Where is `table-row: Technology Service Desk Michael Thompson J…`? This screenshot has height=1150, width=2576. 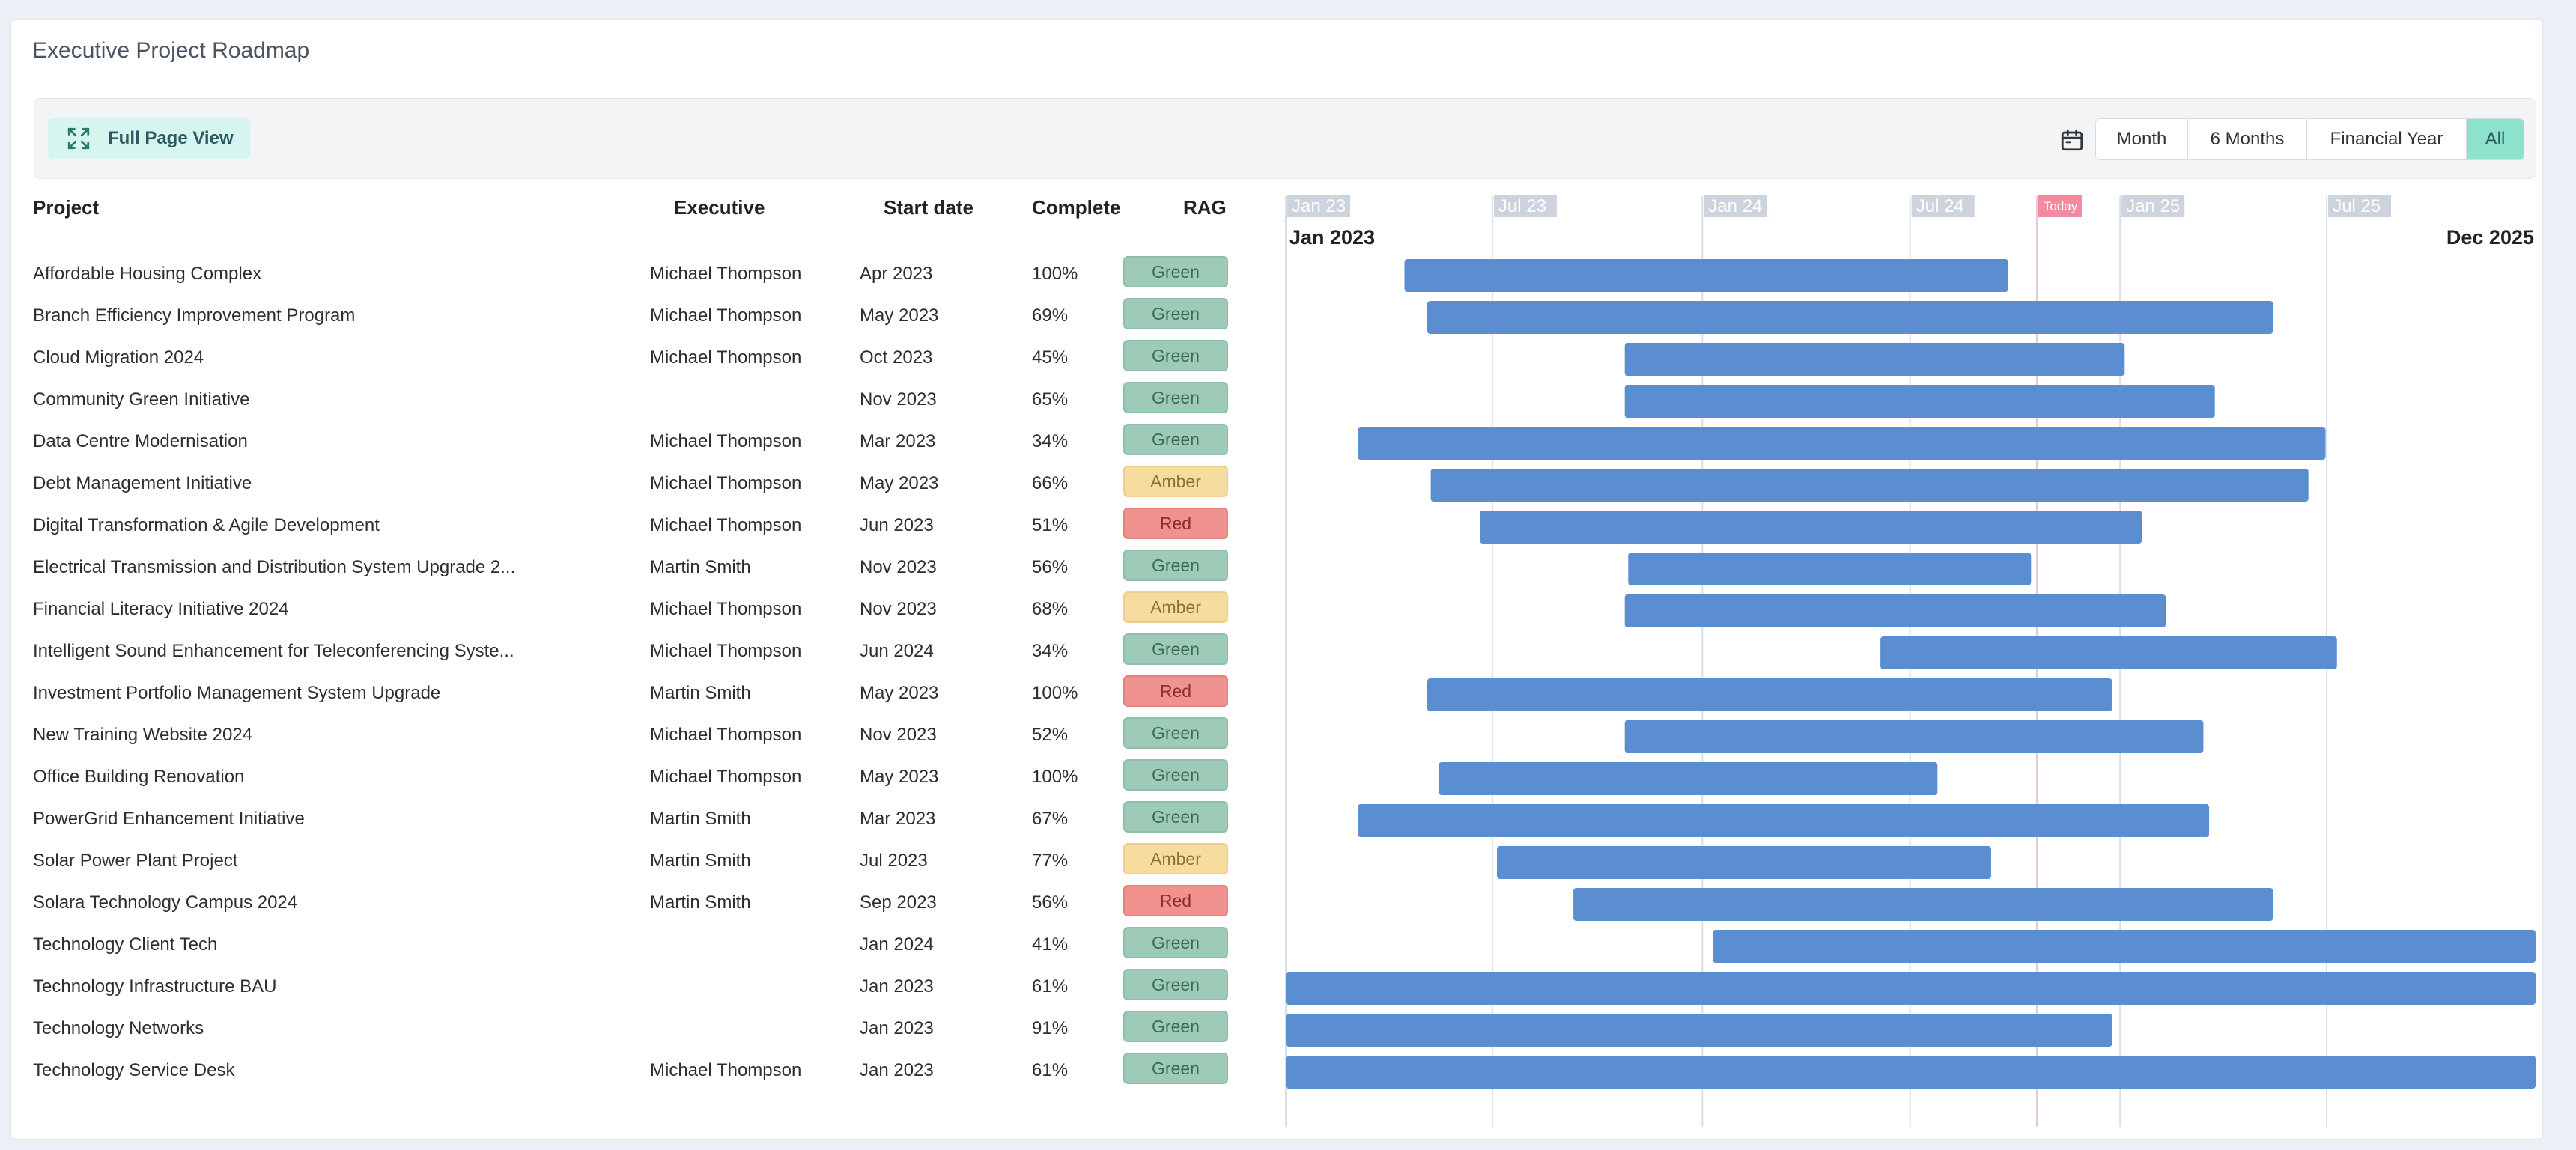 table-row: Technology Service Desk Michael Thompson J… is located at coordinates (636, 1069).